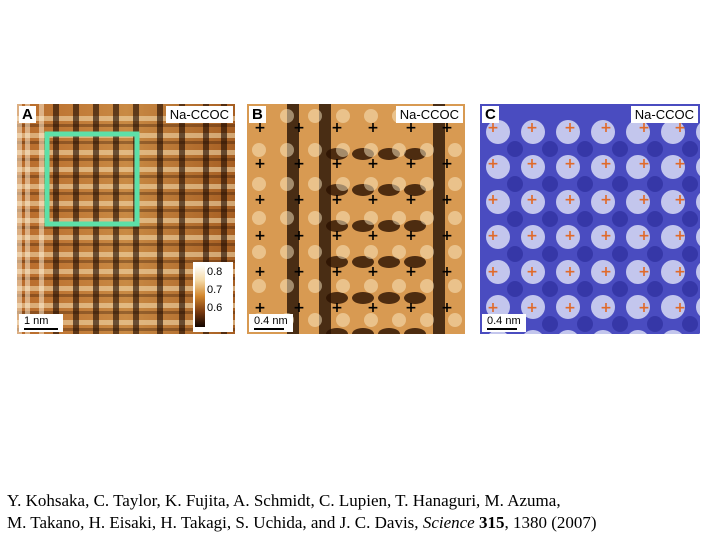 This screenshot has width=720, height=540. I want to click on panel-a-label: A, so click(27, 114).